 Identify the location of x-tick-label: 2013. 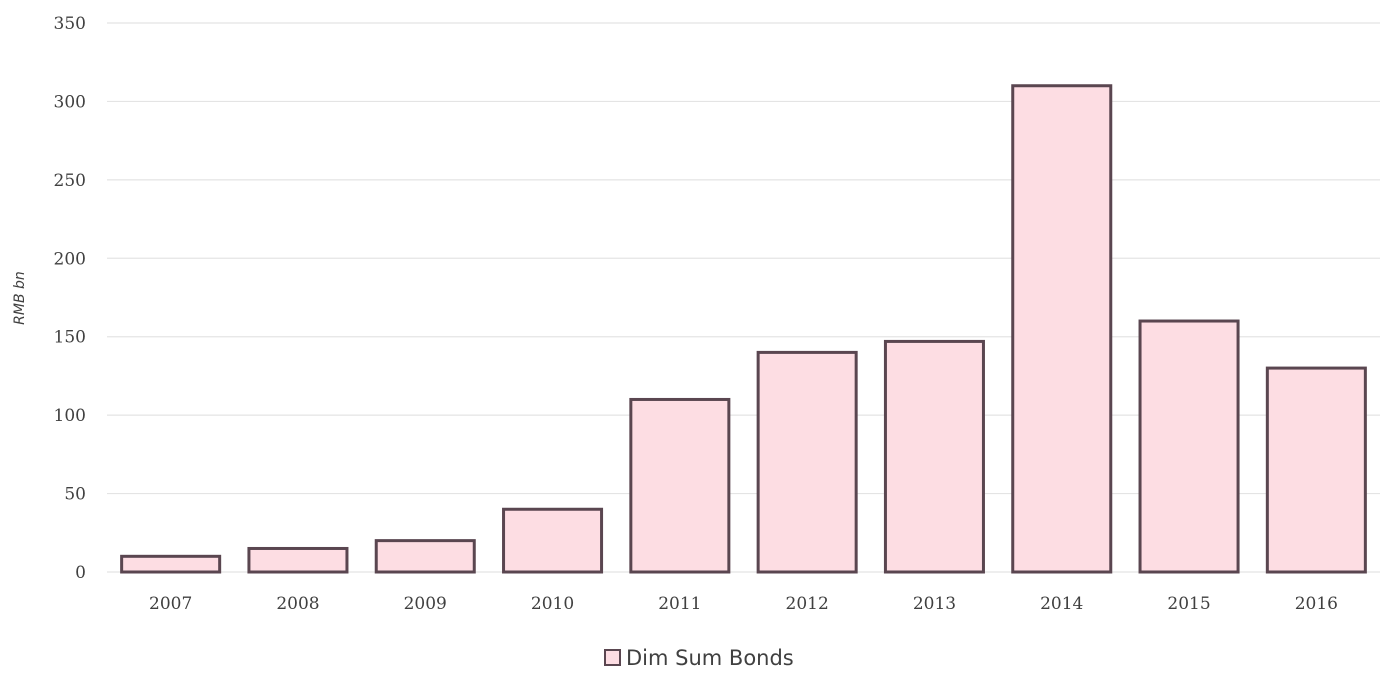
(934, 604).